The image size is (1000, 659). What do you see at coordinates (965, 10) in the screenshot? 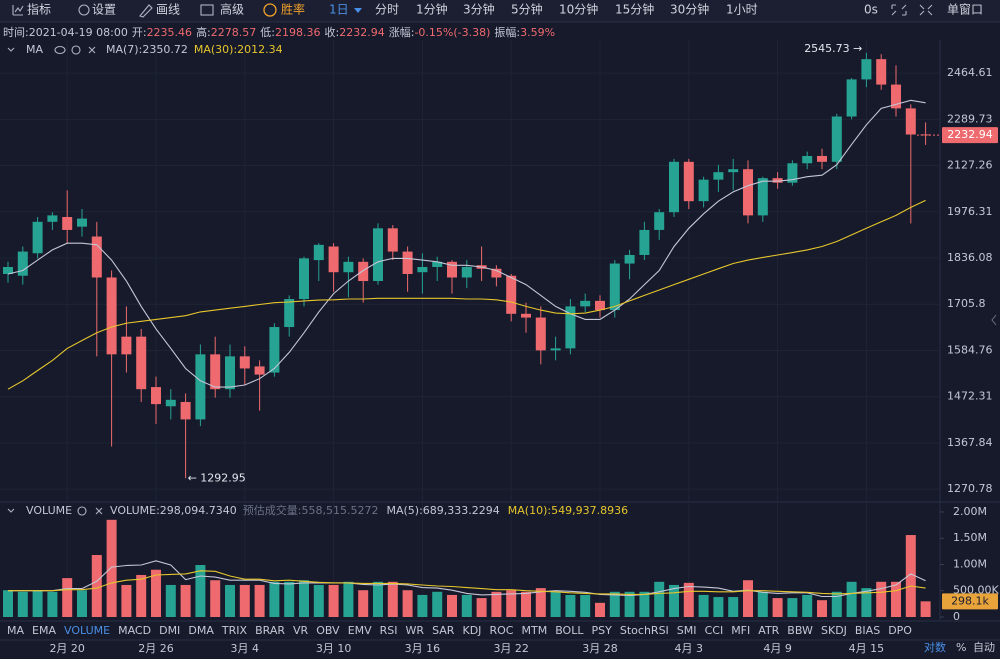
I see `window-mode: 单窗口` at bounding box center [965, 10].